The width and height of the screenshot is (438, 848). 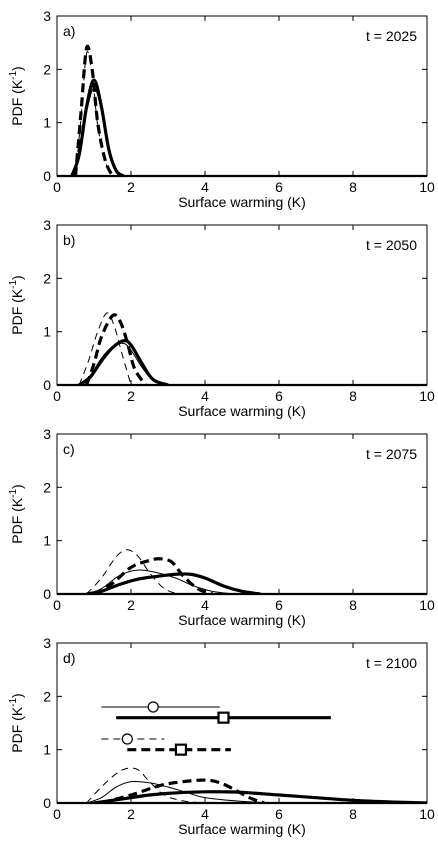 What do you see at coordinates (391, 245) in the screenshot?
I see `panel-annotation: t = 2050` at bounding box center [391, 245].